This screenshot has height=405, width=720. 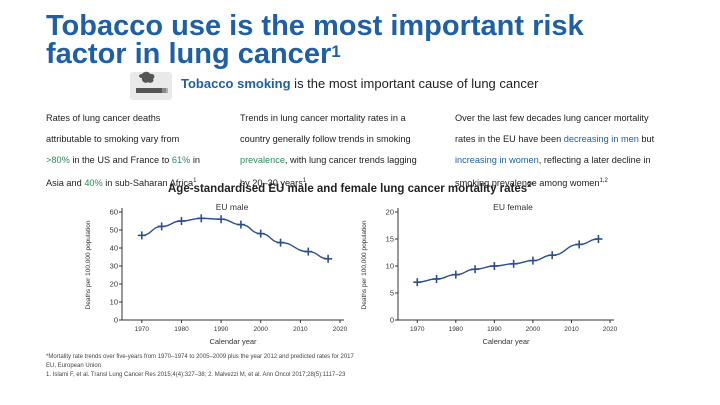 I want to click on fact-text: in sub-Saharan Africa, so click(x=148, y=183).